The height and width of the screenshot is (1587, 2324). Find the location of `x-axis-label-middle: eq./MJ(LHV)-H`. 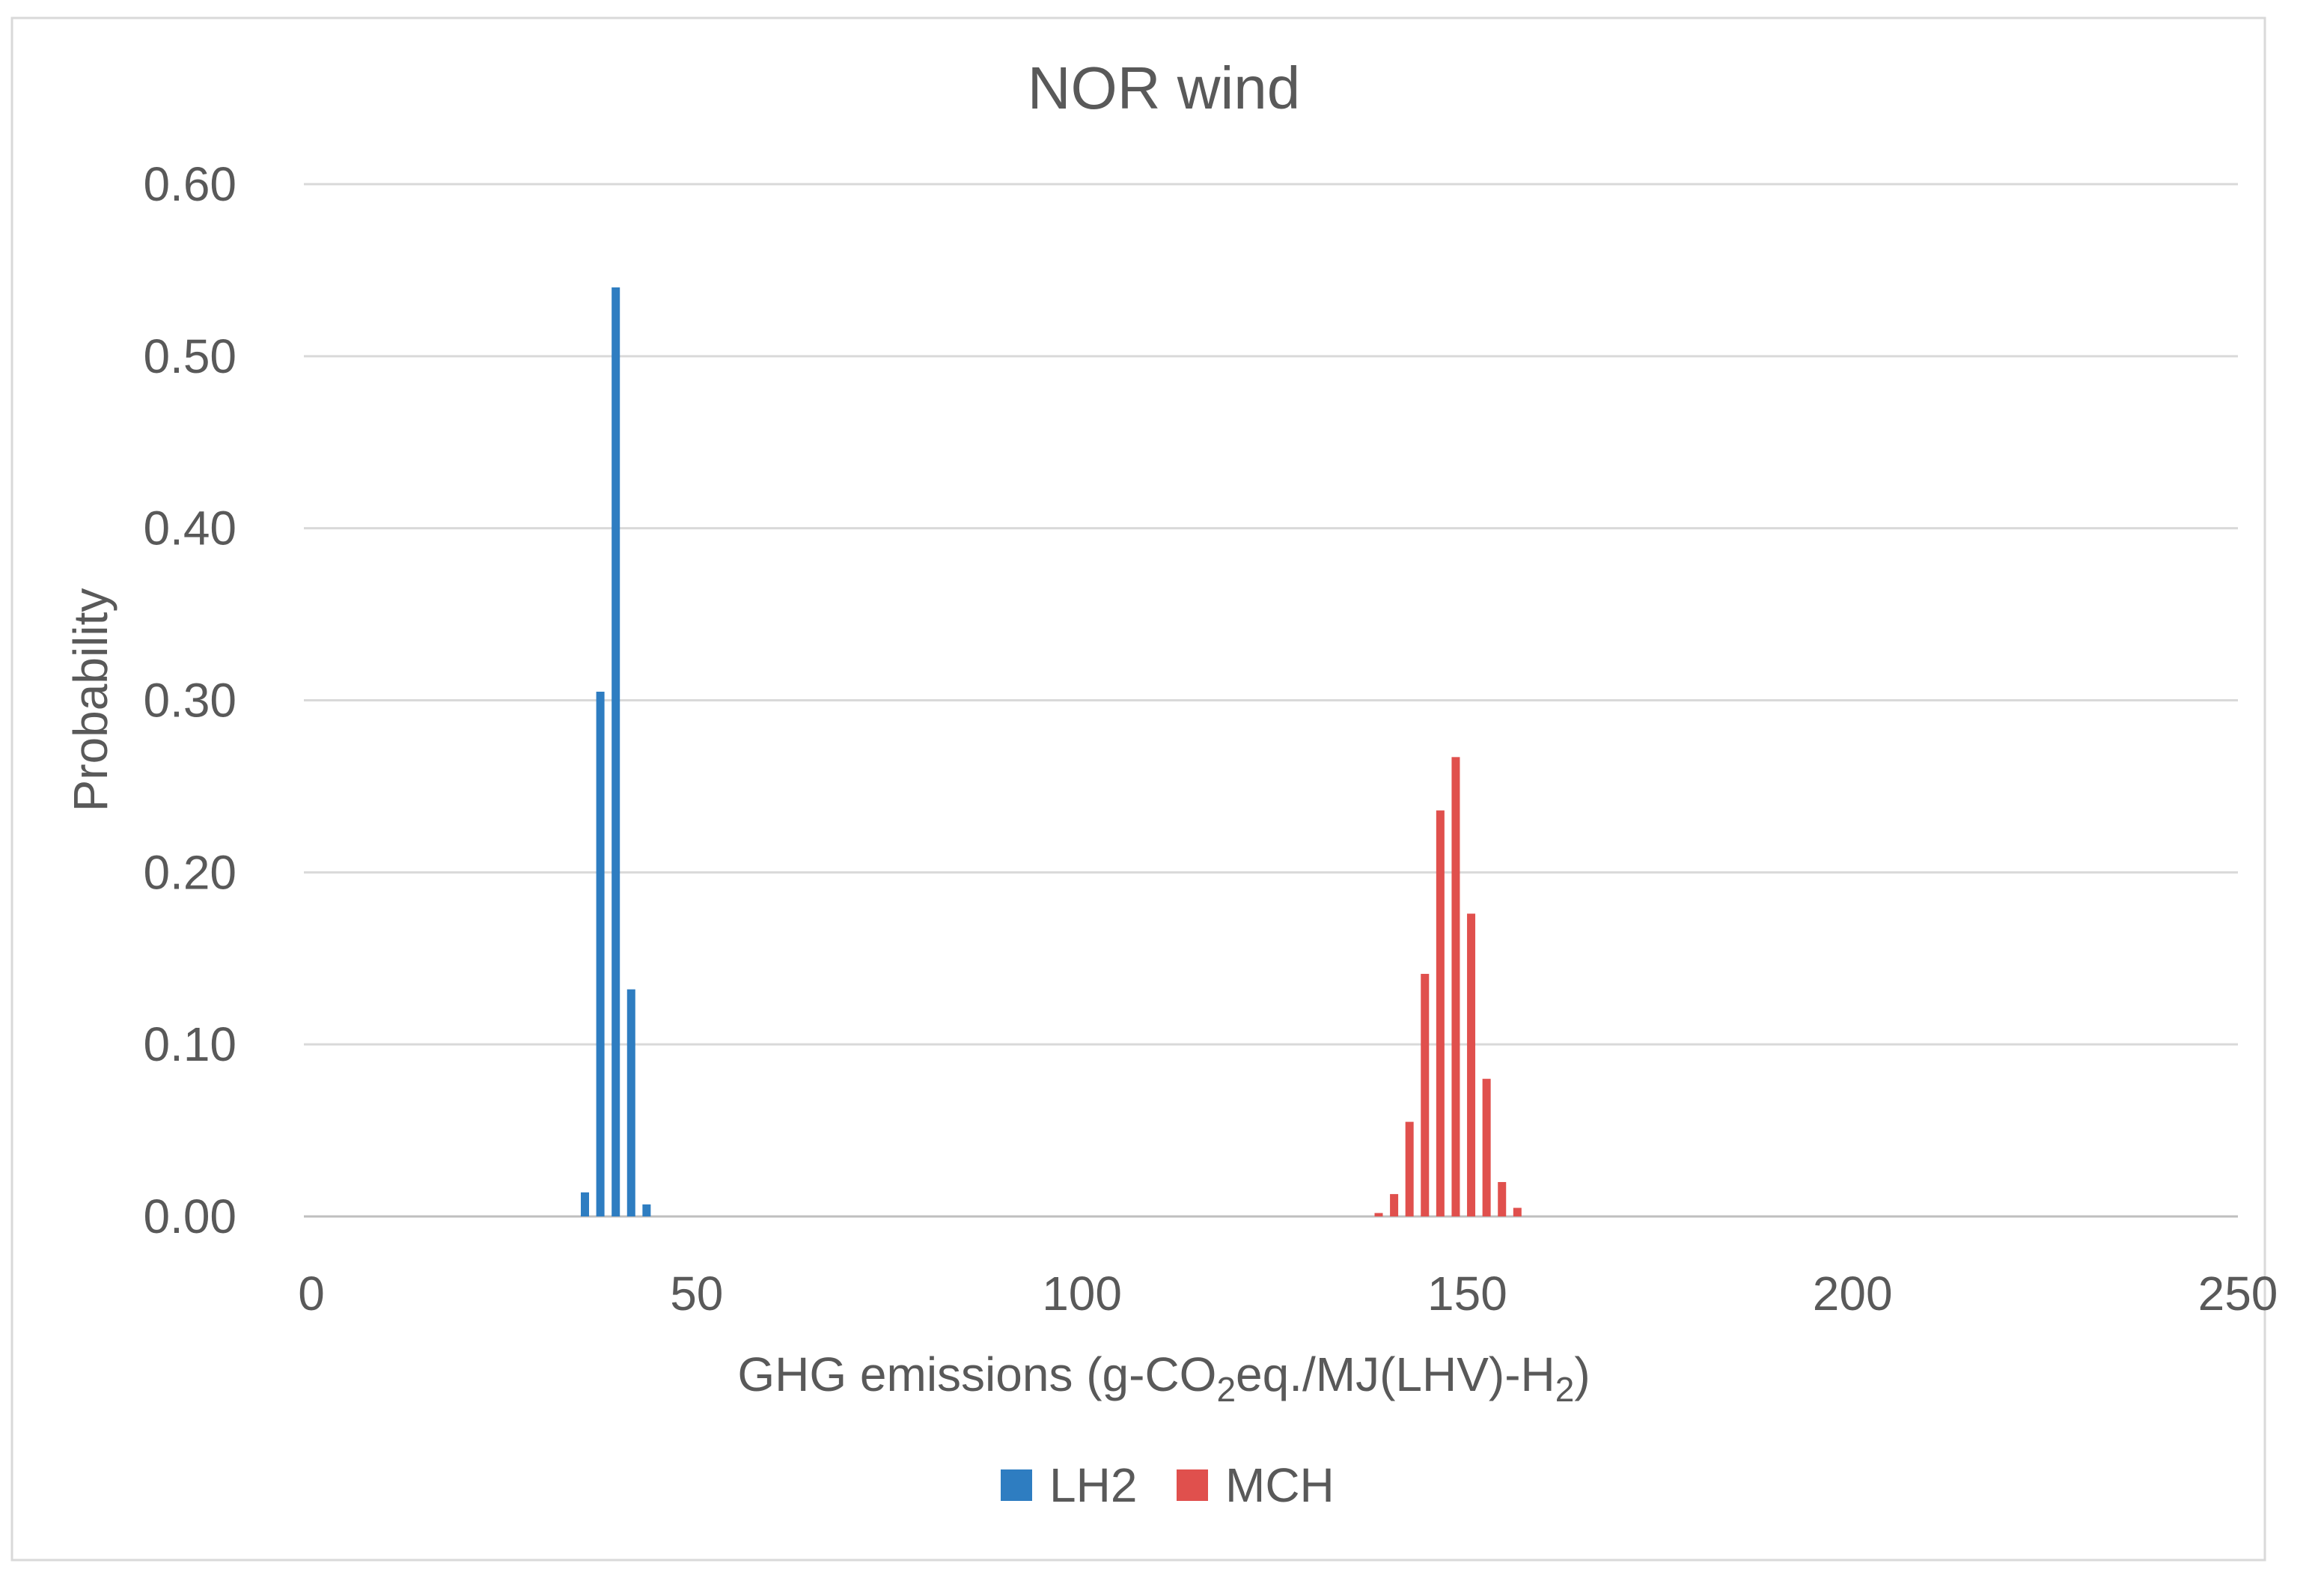

x-axis-label-middle: eq./MJ(LHV)-H is located at coordinates (1395, 1374).